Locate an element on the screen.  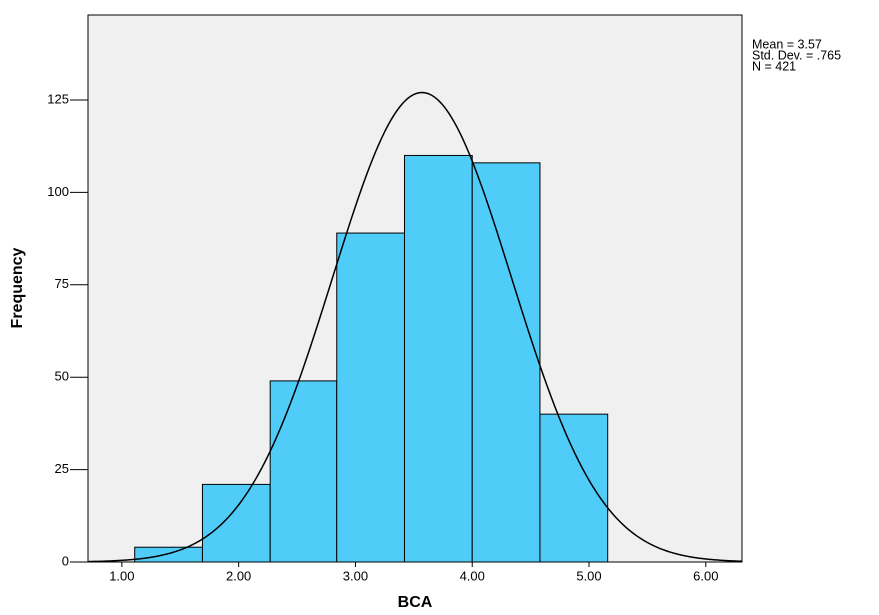
stat-label: Mean = 3.57 is located at coordinates (787, 44).